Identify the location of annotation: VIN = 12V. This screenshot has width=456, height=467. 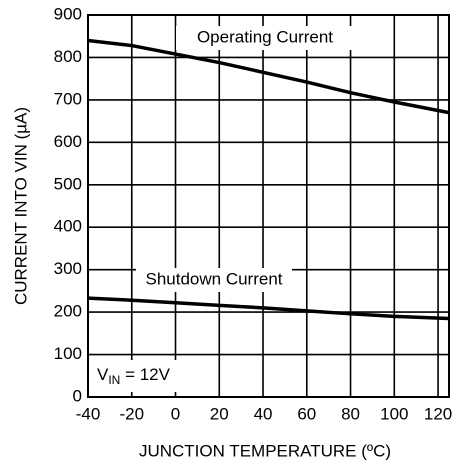
(134, 376).